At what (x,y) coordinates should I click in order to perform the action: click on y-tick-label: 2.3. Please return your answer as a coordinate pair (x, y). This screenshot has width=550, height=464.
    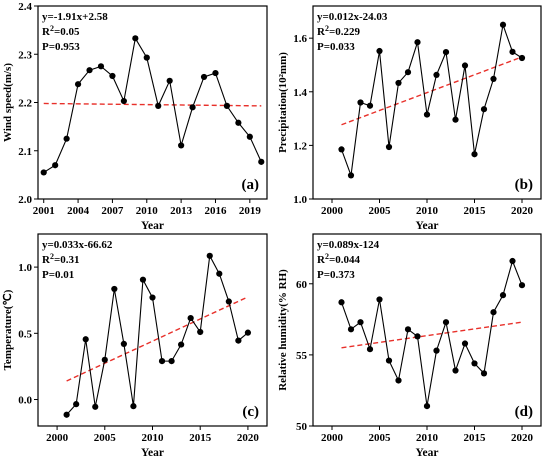
    Looking at the image, I should click on (25, 55).